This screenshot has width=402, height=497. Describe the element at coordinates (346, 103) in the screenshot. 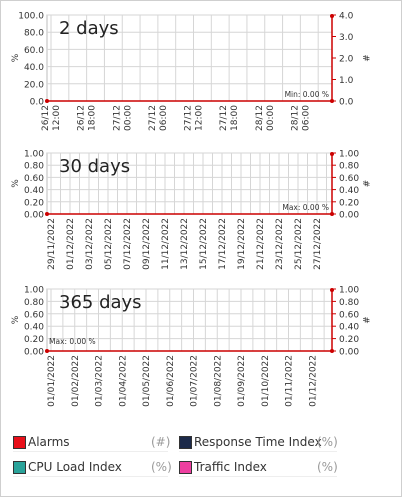

I see `right-tick-label: 0.0` at that location.